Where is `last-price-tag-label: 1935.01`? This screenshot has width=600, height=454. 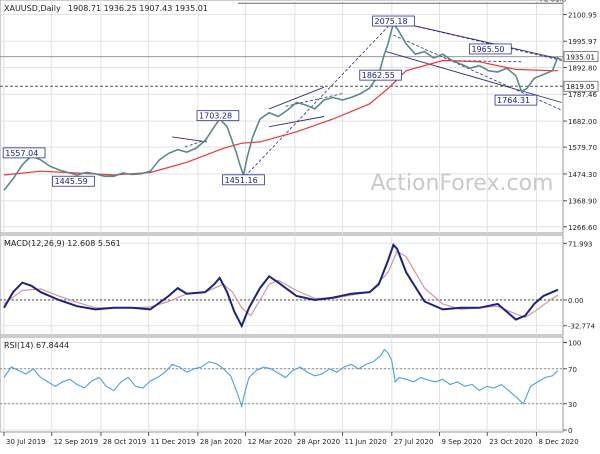 last-price-tag-label: 1935.01 is located at coordinates (580, 58).